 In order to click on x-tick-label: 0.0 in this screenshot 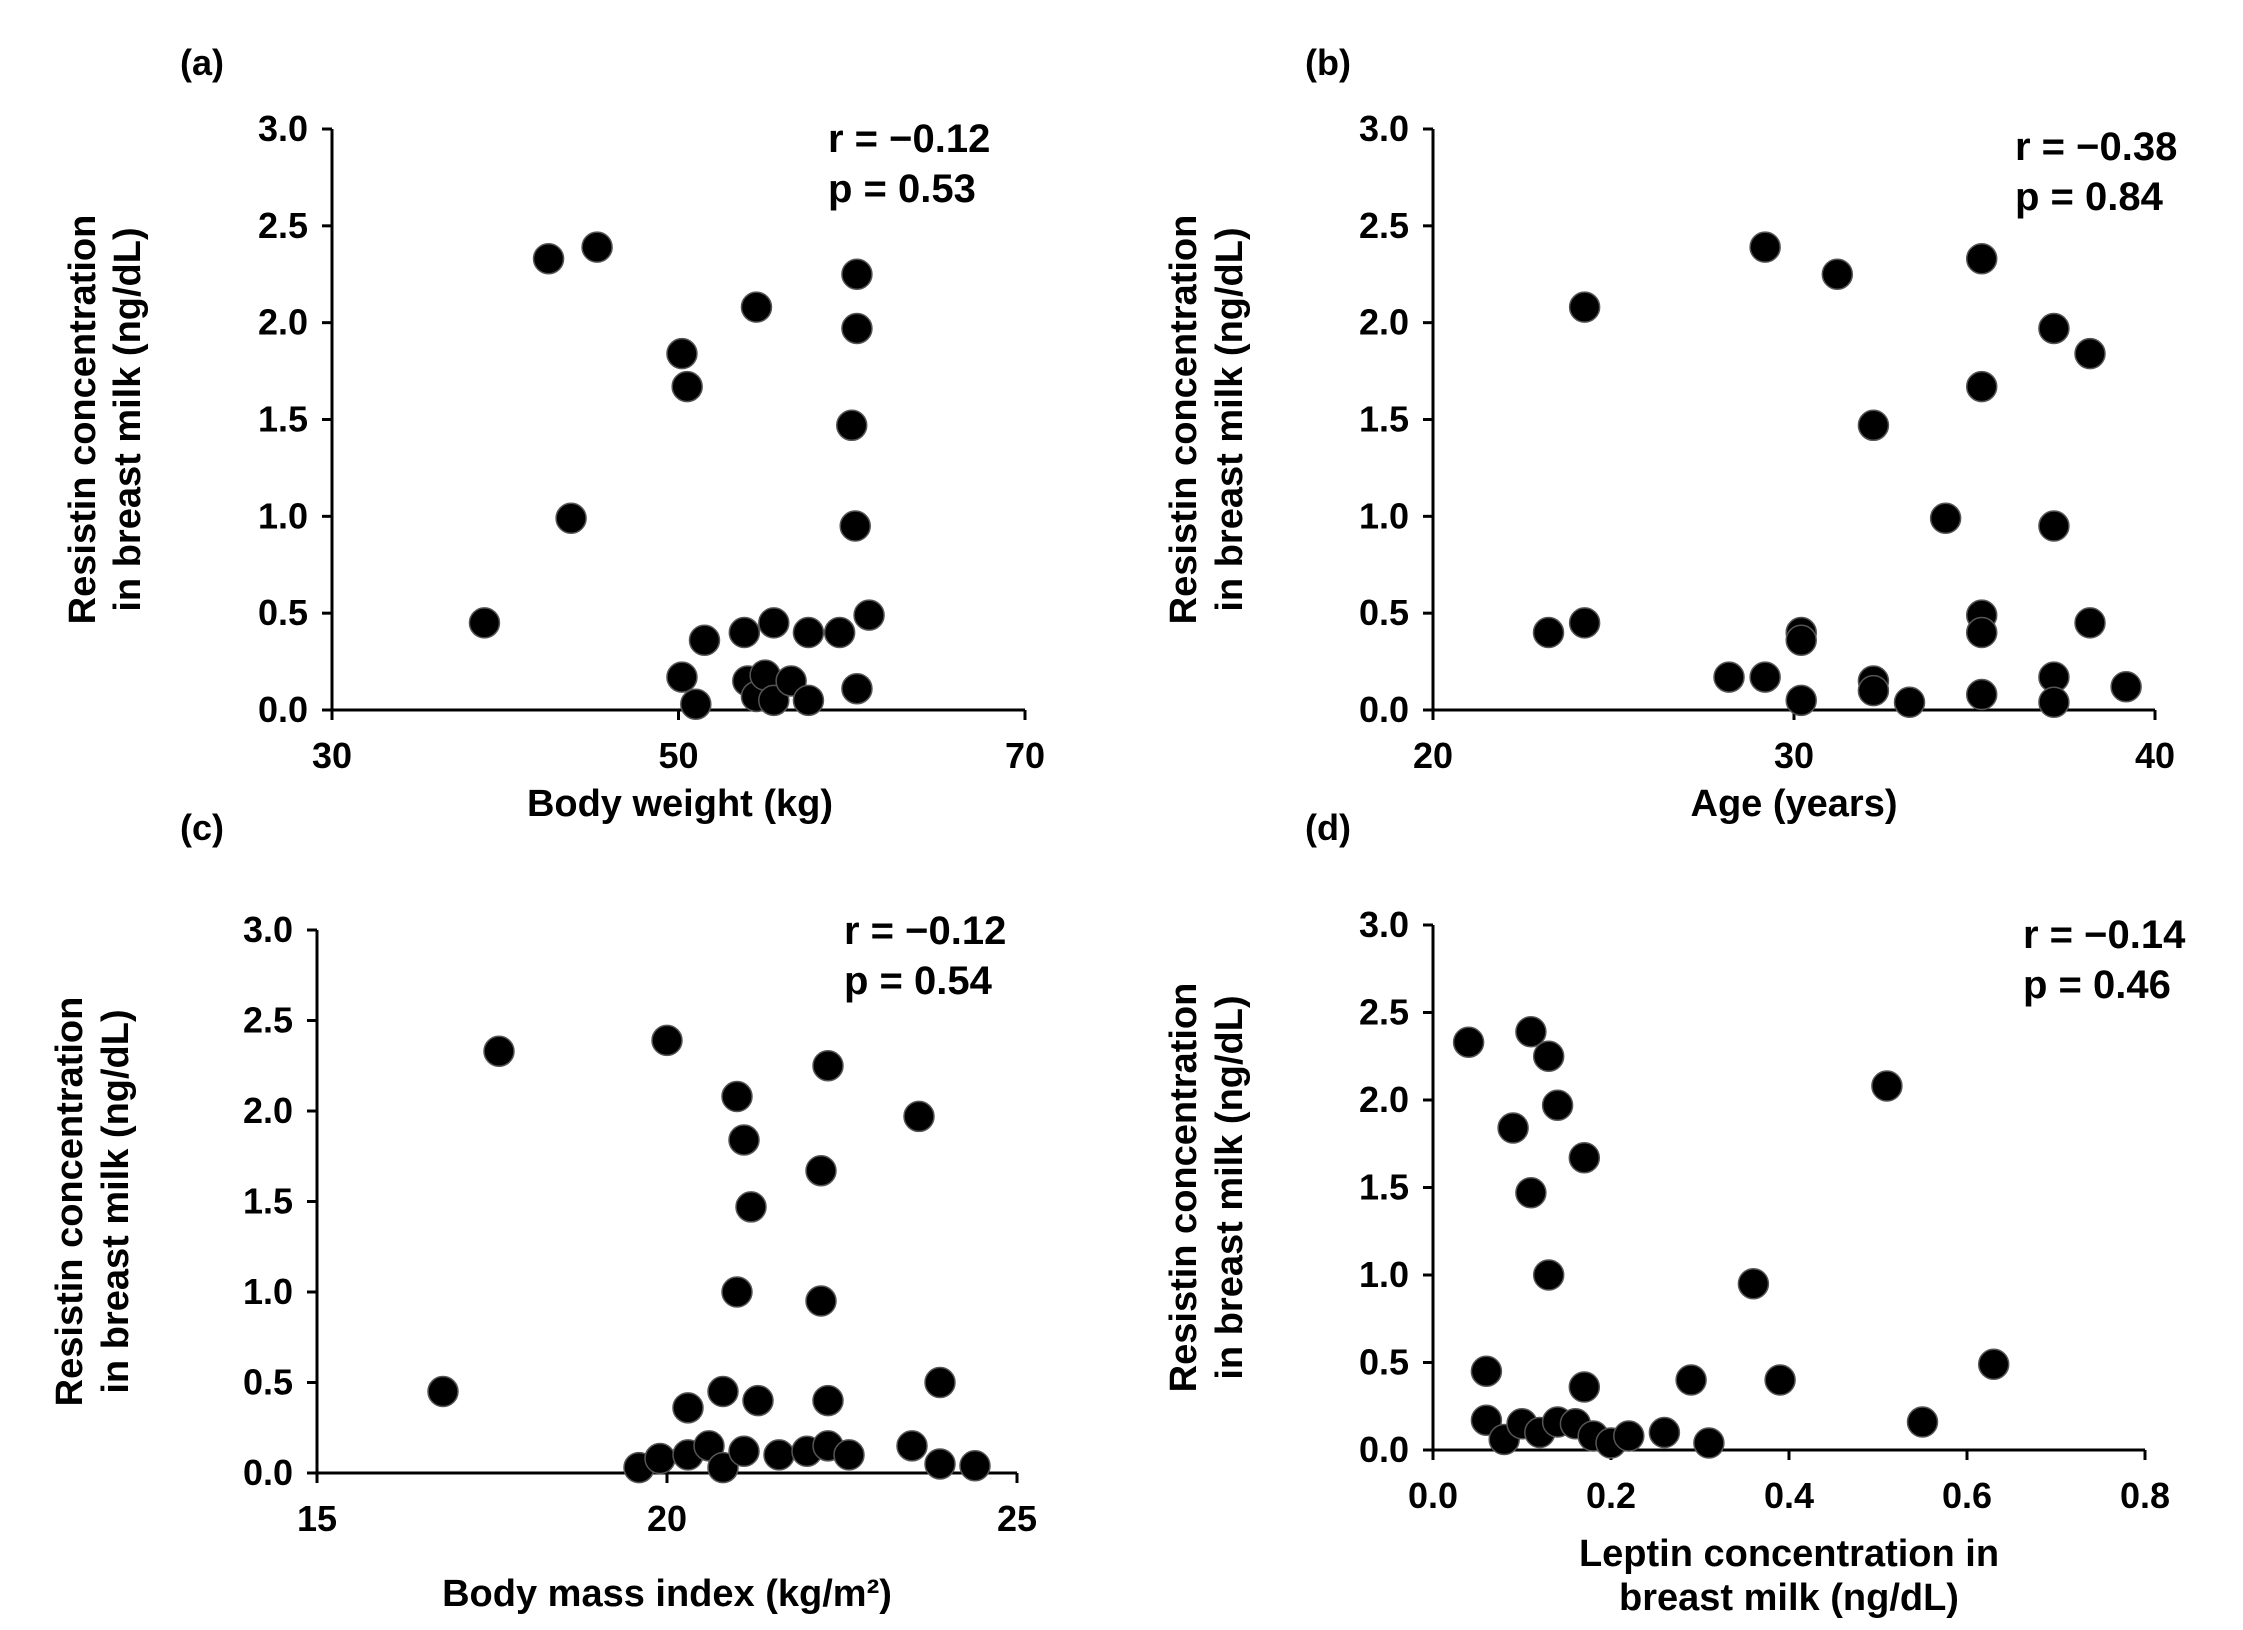, I will do `click(1433, 1495)`.